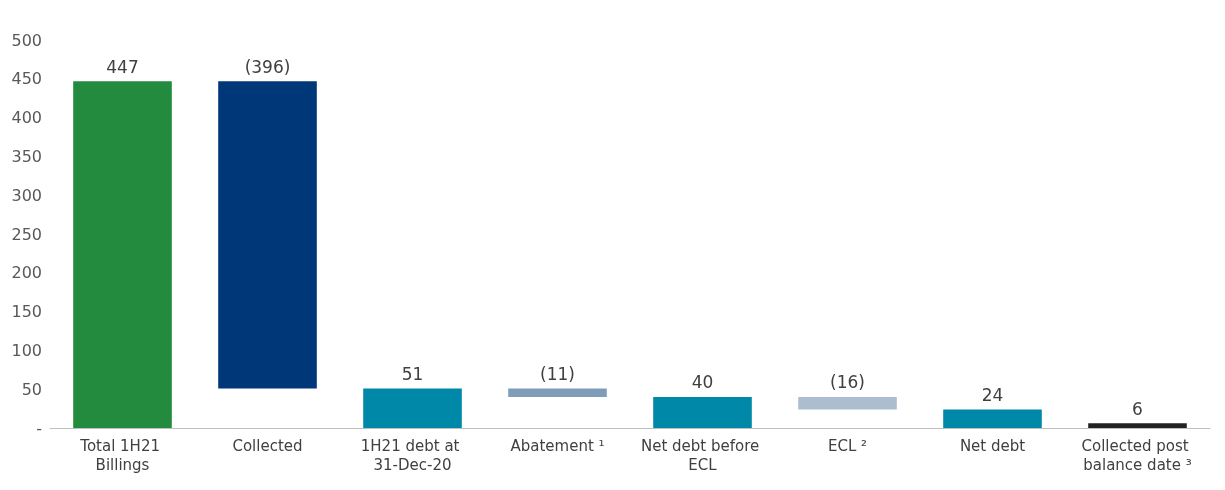 This screenshot has height=490, width=1225. I want to click on data-label: 447, so click(122, 66).